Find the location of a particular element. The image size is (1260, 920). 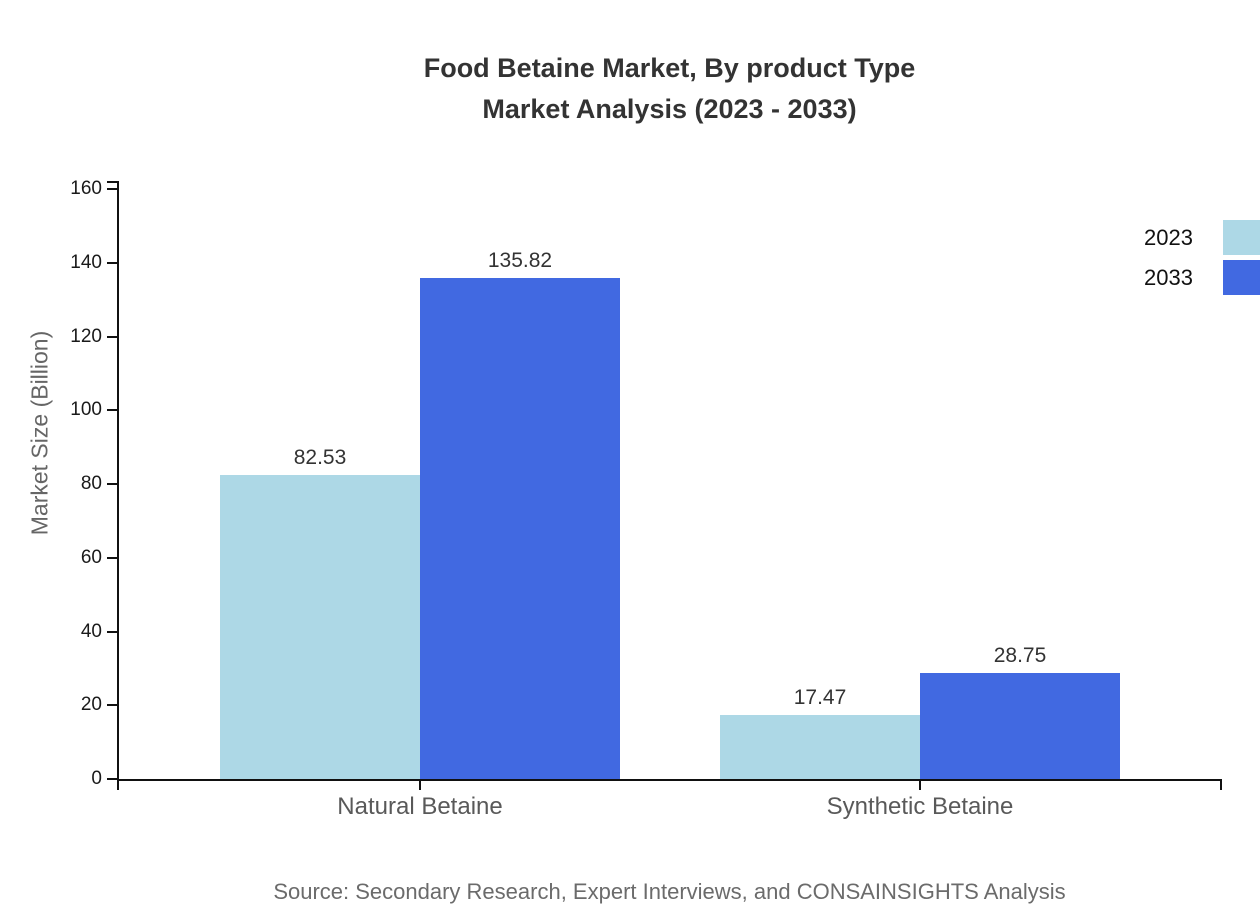

y-axis-tick-label: 100 is located at coordinates (86, 409).